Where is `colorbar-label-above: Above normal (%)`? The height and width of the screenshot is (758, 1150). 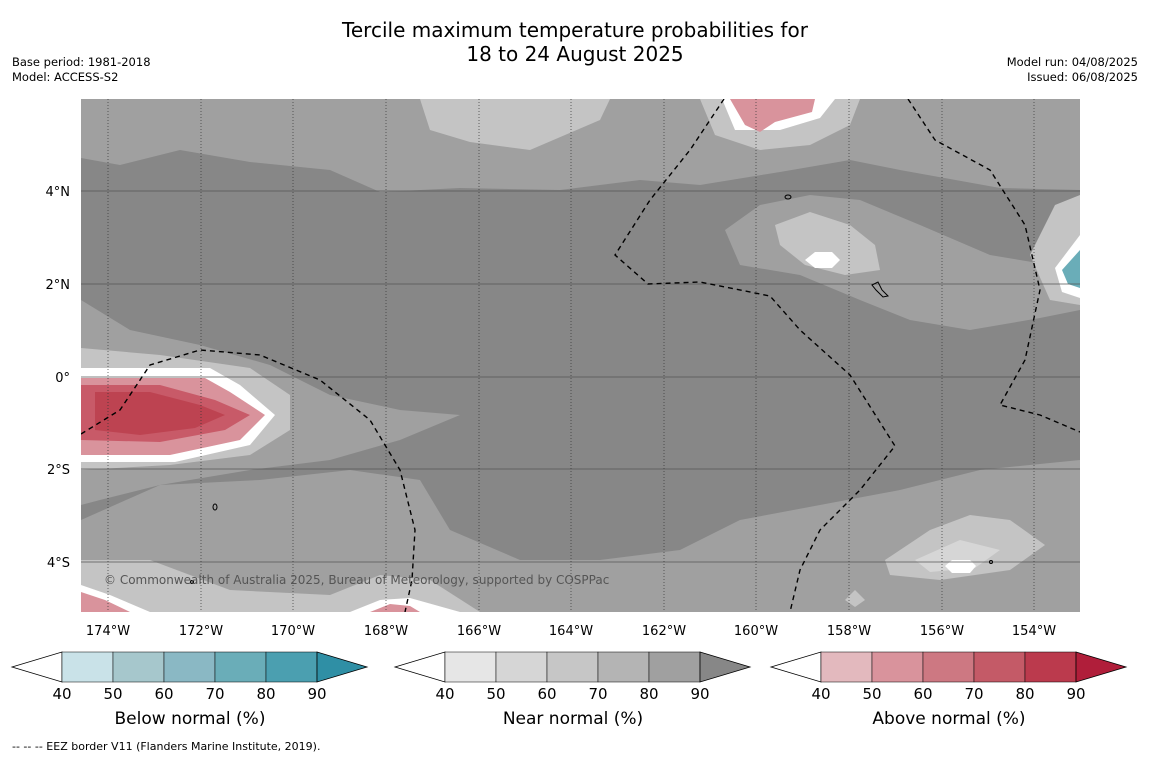 colorbar-label-above: Above normal (%) is located at coordinates (949, 719).